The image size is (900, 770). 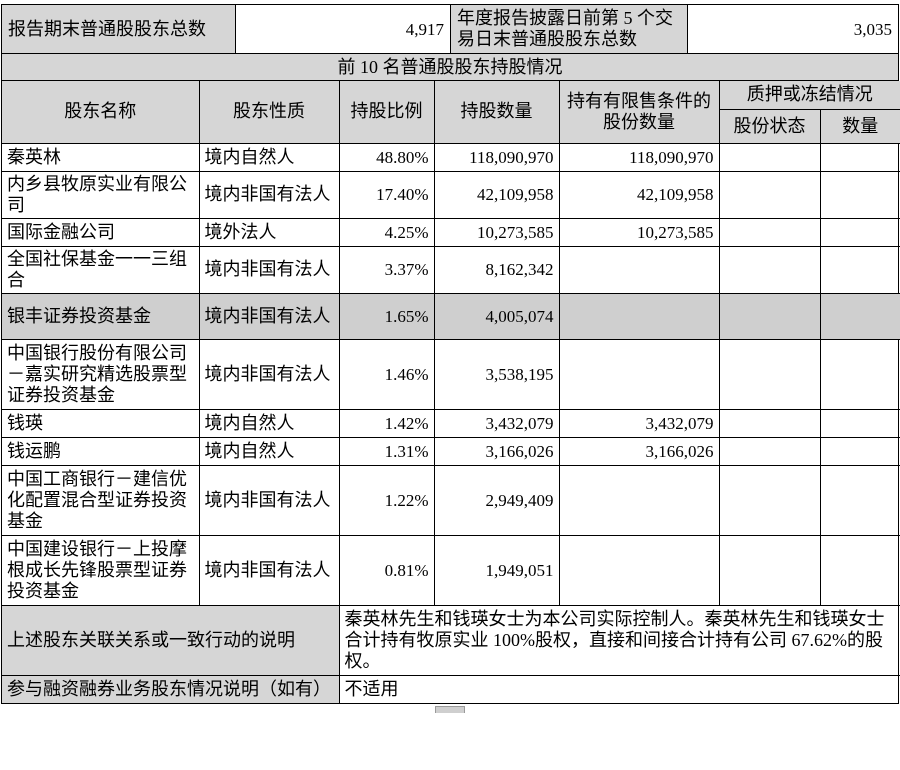 I want to click on col-header-pledge-status: 股份状态, so click(x=770, y=126).